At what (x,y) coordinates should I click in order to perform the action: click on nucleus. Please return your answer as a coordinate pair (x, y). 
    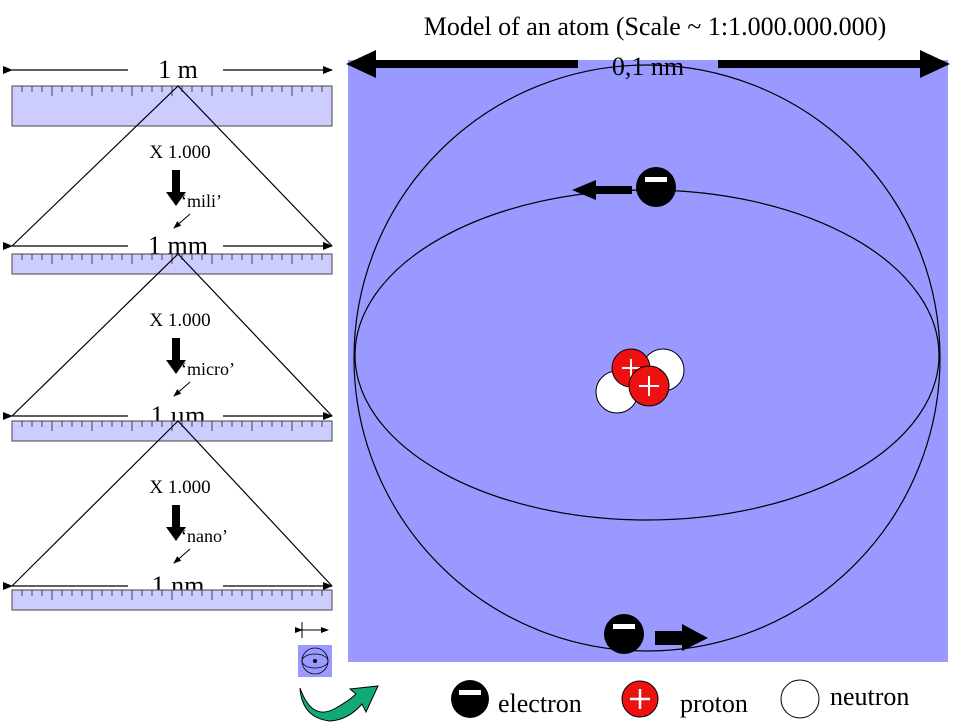
    Looking at the image, I should click on (640, 381).